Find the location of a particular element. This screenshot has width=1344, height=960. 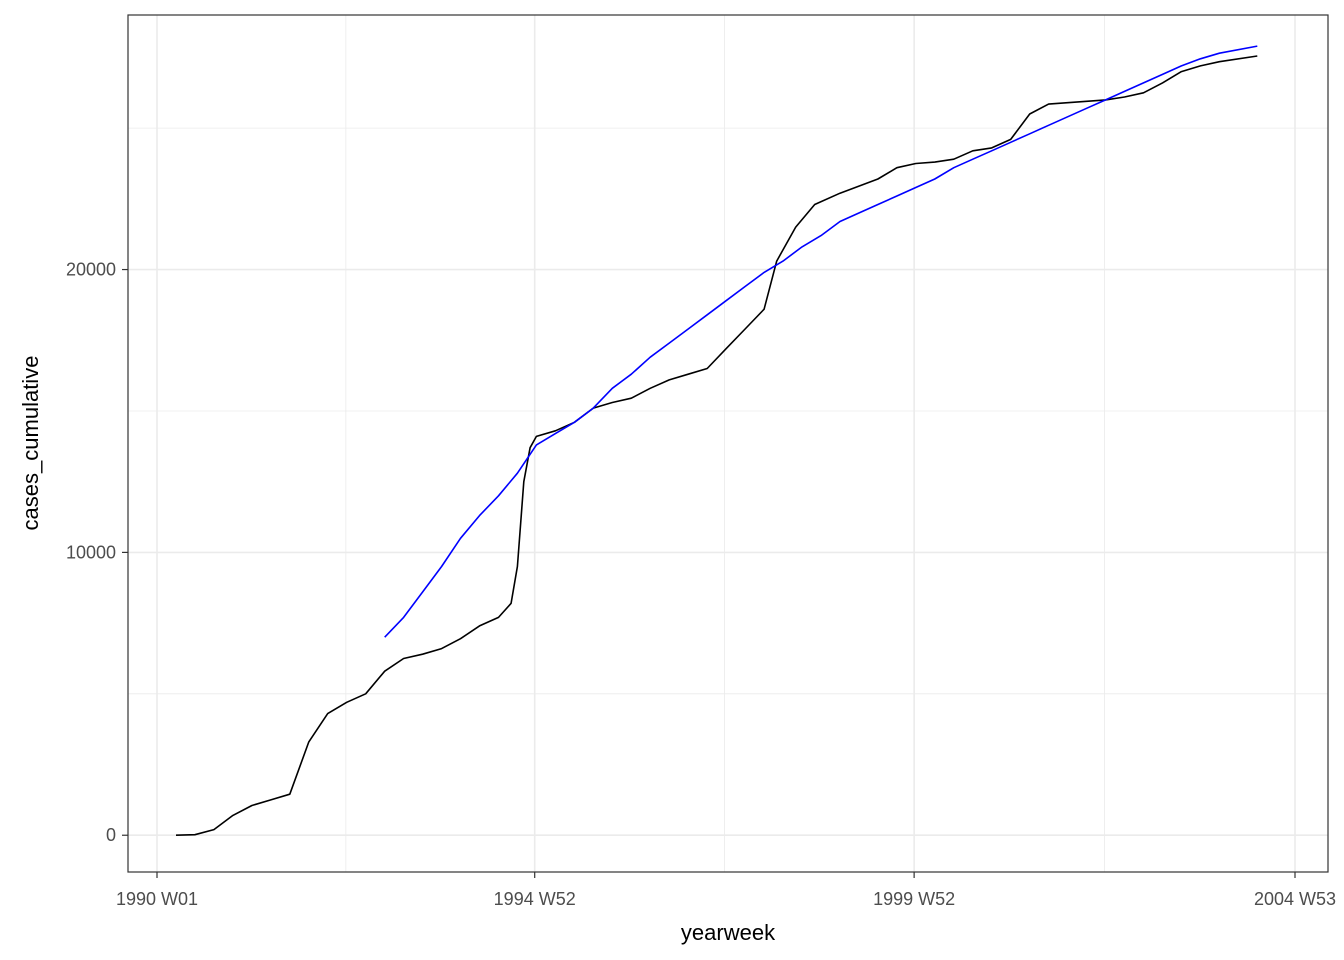

x-tick-label: 2004 W53 is located at coordinates (1295, 899).